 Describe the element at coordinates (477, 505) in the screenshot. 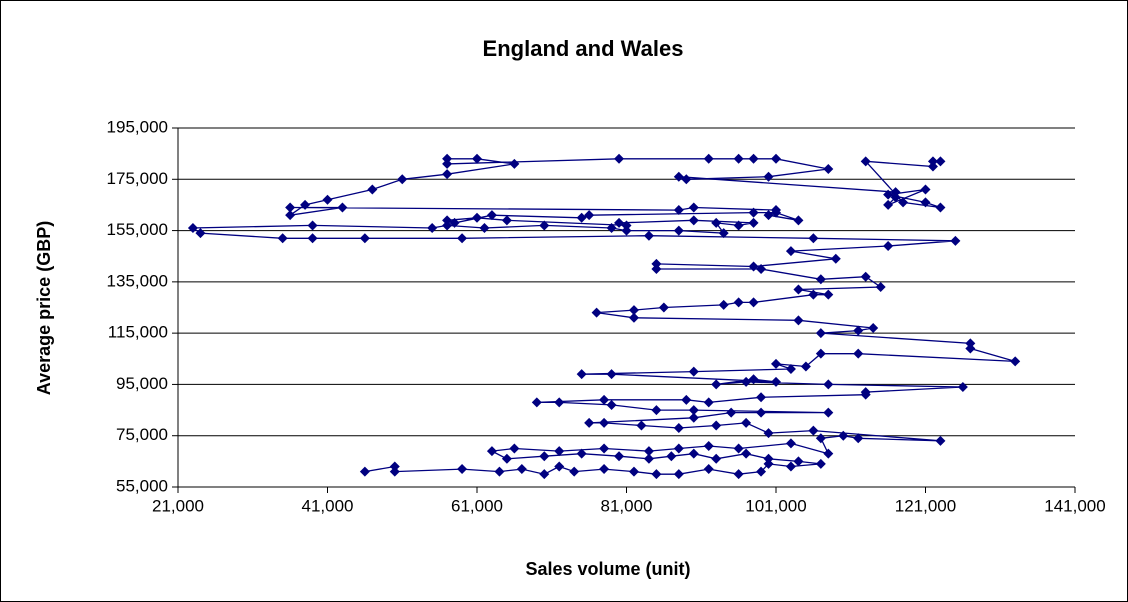

I see `x-tick-label: 61,000` at that location.